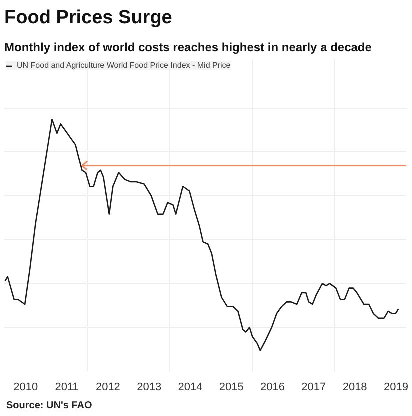  I want to click on x-tick-label: 2010, so click(26, 388).